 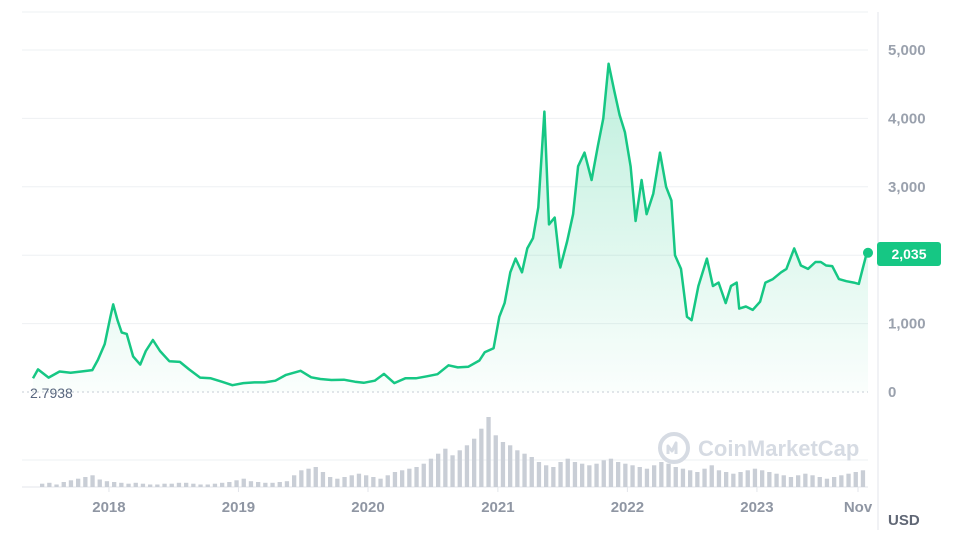 I want to click on watermark-text: CoinMarketCap, so click(x=778, y=448).